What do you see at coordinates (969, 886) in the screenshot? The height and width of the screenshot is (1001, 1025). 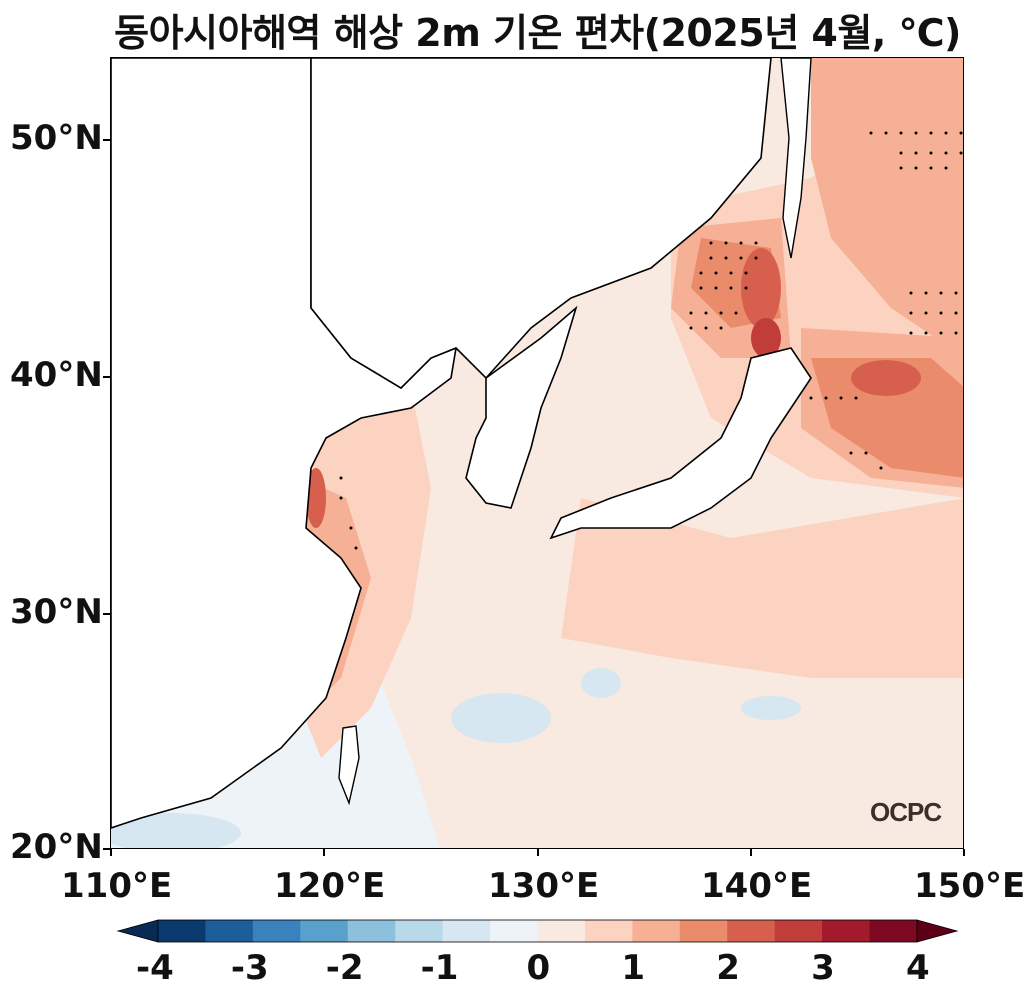 I see `x-tick-label: 150°E` at bounding box center [969, 886].